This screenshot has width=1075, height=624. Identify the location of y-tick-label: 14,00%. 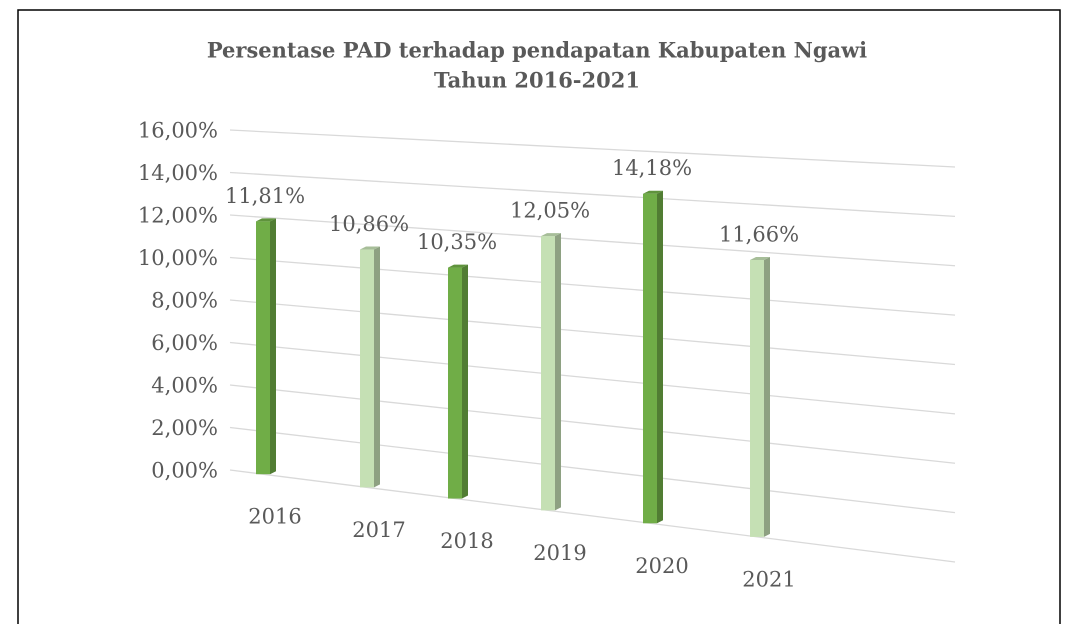
(178, 173).